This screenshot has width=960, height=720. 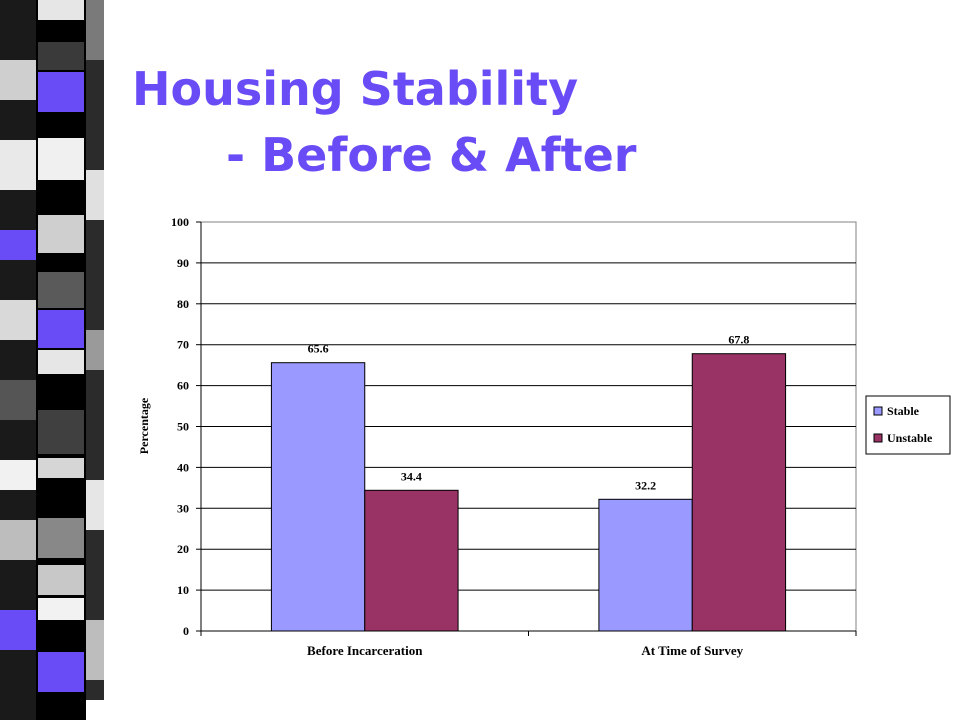 What do you see at coordinates (318, 349) in the screenshot?
I see `data-label: 65.6` at bounding box center [318, 349].